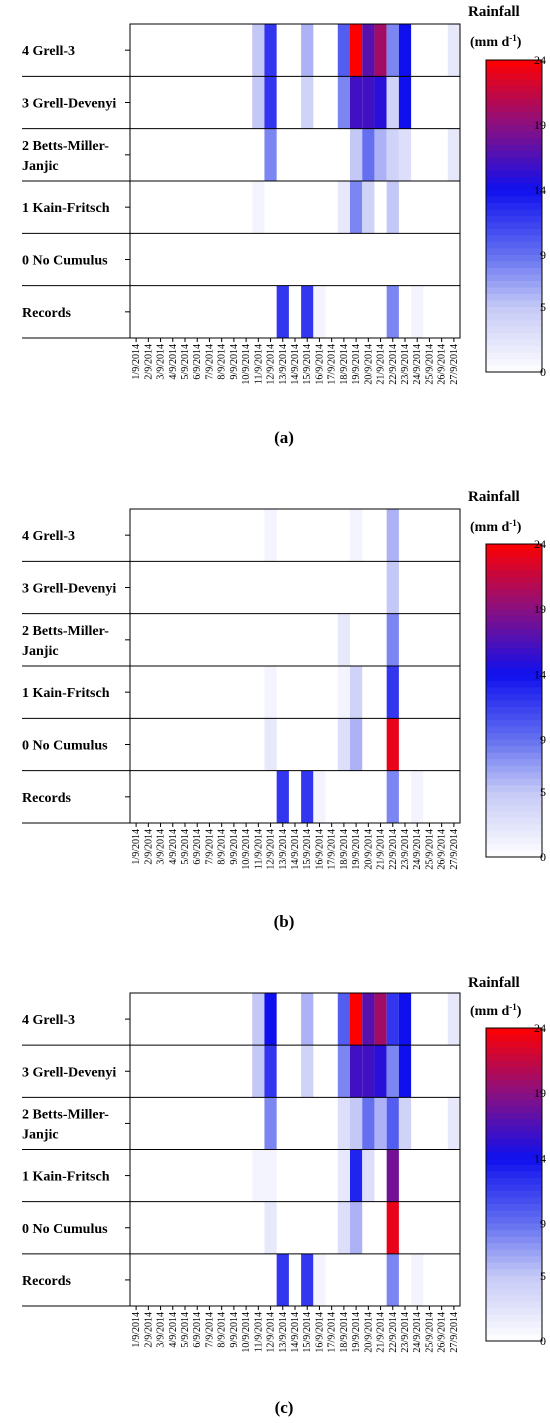 The height and width of the screenshot is (1423, 550). Describe the element at coordinates (136, 362) in the screenshot. I see `x-tick-label: 1/9/2014` at that location.